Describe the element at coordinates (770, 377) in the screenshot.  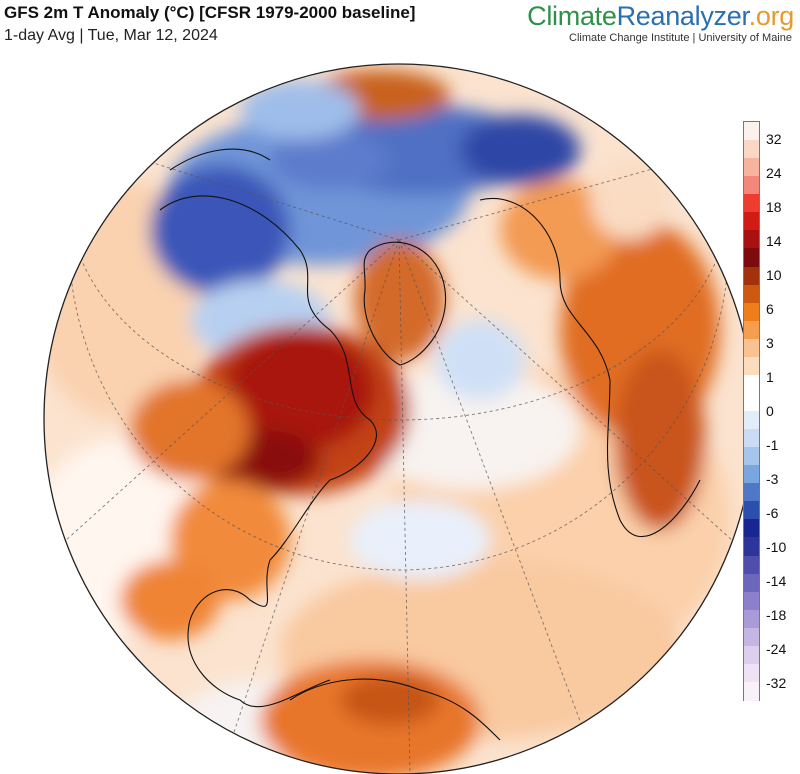
I see `legend-tick-label: 1` at that location.